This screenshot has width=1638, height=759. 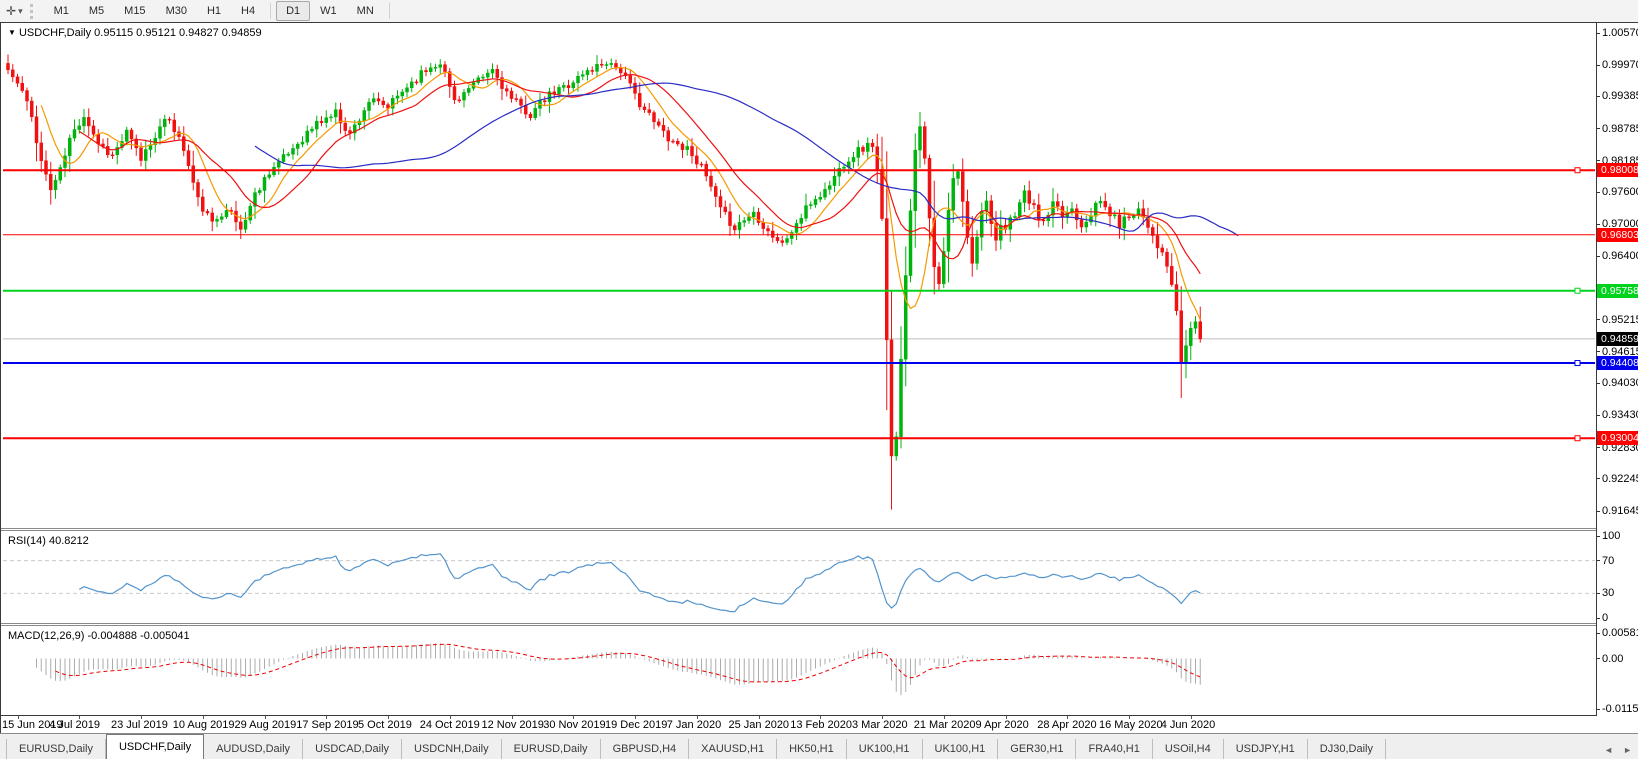 I want to click on price-axis-label: 0.96400, so click(x=1620, y=256).